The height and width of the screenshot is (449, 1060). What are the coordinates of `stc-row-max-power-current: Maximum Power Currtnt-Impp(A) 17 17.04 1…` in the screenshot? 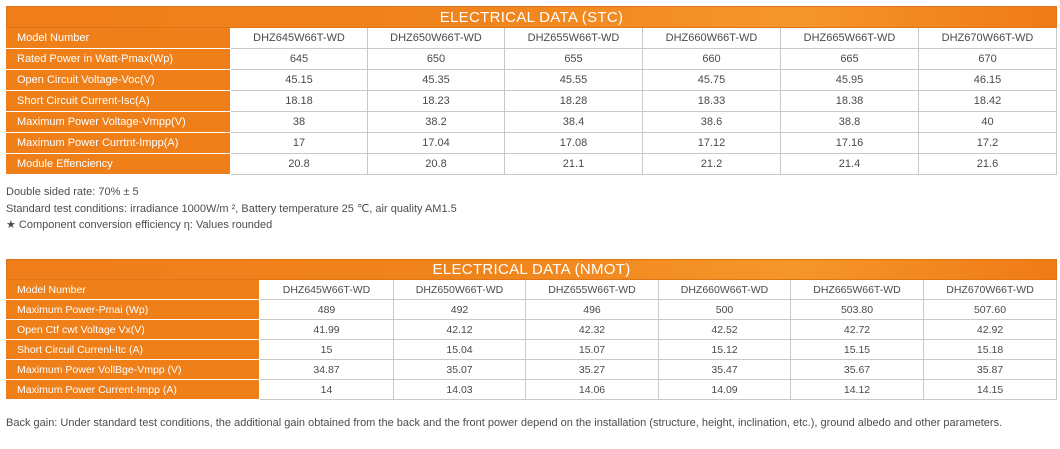 It's located at (532, 143).